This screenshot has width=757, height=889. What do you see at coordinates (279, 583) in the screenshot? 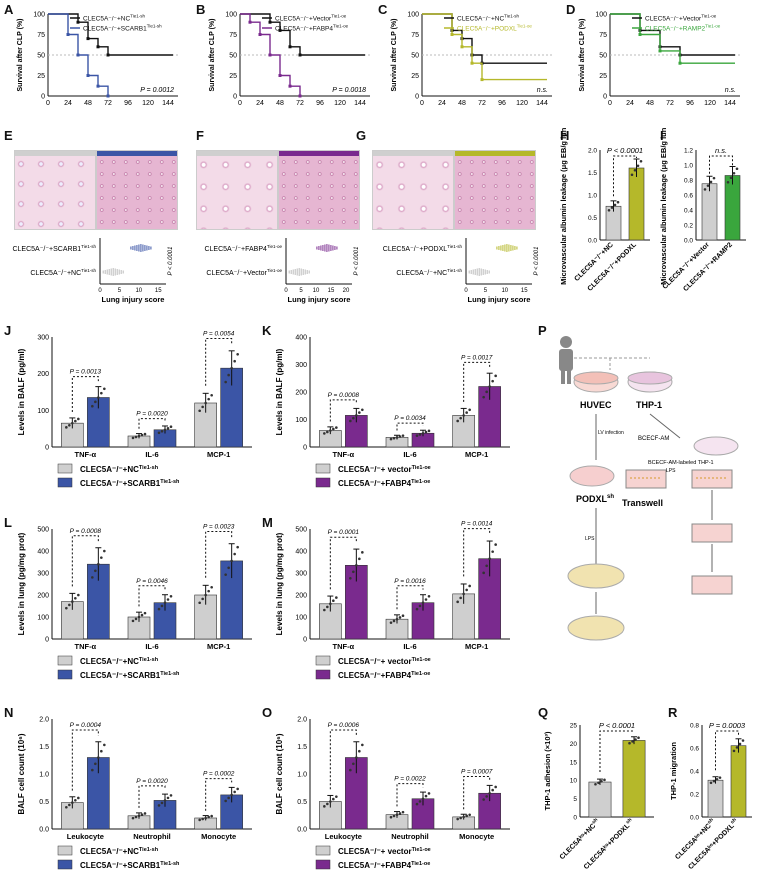
I see `y-axis-label: Levels in lung (pg/mg prot)` at bounding box center [279, 583].